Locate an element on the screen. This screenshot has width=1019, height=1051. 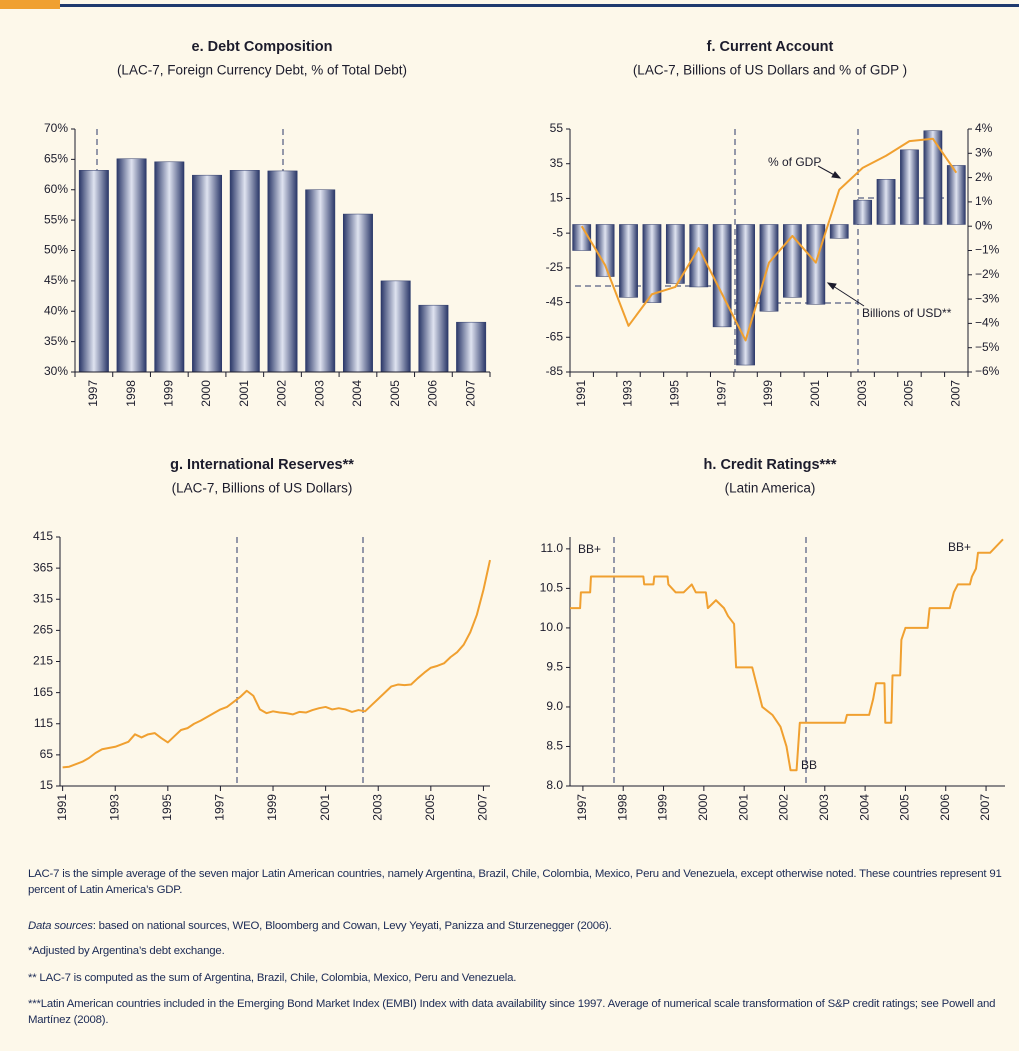
y-tick-label: 265 is located at coordinates (43, 630).